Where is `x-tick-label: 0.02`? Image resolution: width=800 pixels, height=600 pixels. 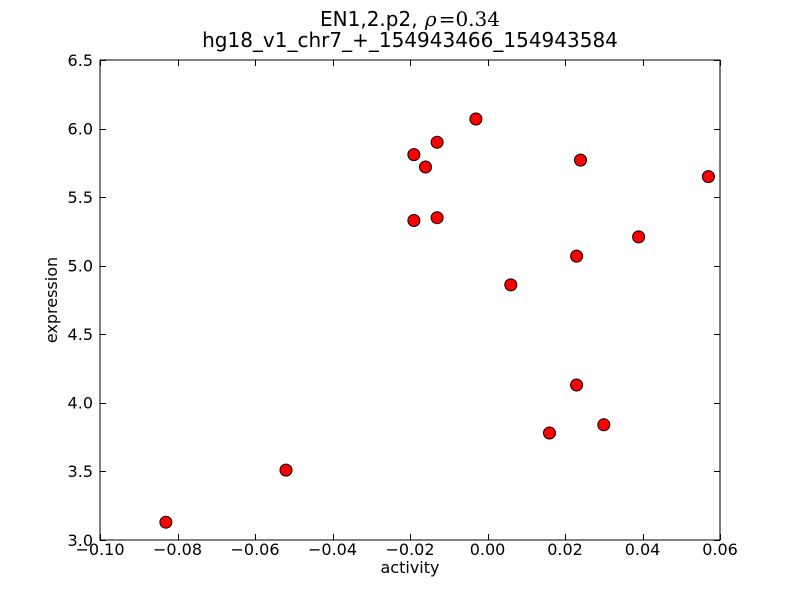 x-tick-label: 0.02 is located at coordinates (565, 549).